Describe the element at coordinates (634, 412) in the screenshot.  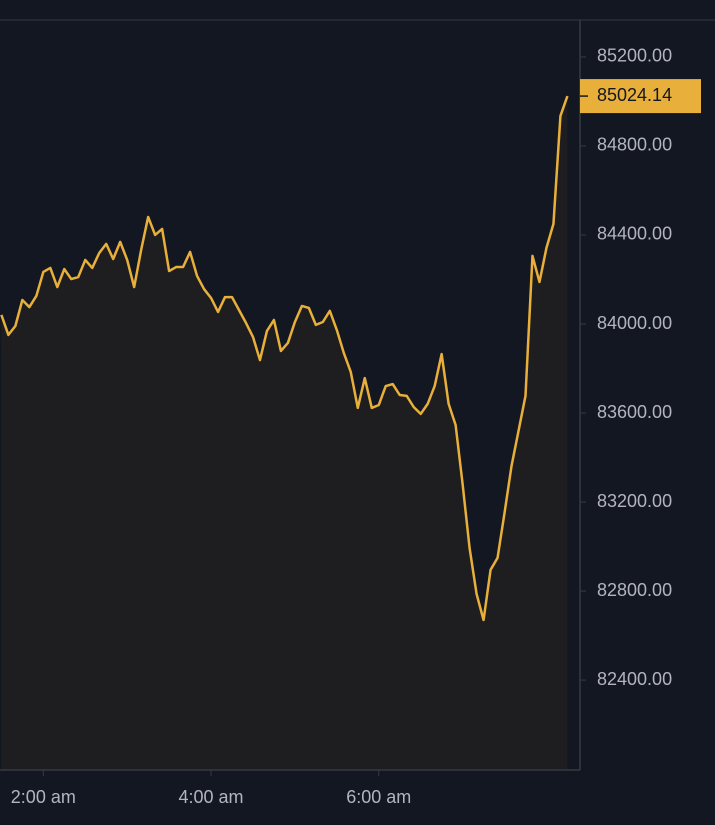
I see `y-tick-label: 83600.00` at that location.